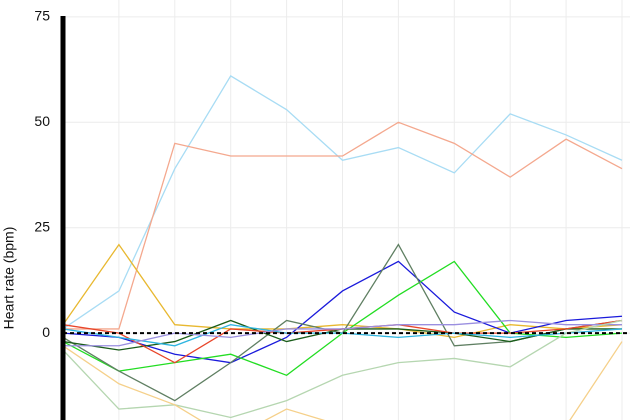 The image size is (630, 420). Describe the element at coordinates (42, 16) in the screenshot. I see `y-tick-label: 75` at that location.